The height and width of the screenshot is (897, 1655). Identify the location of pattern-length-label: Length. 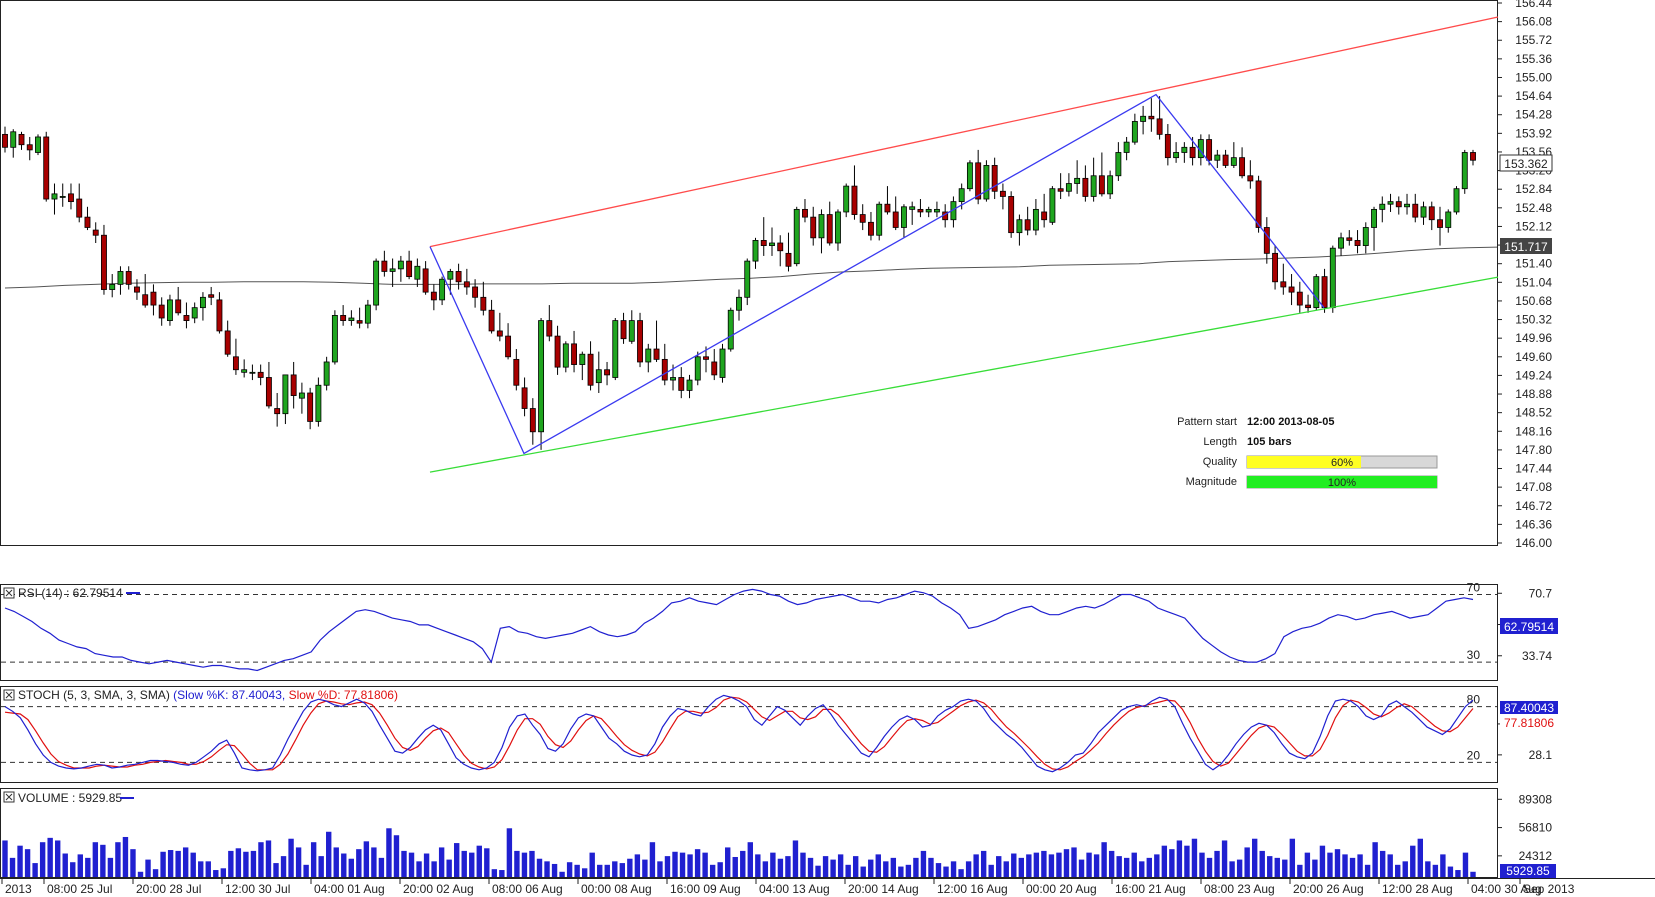
(1220, 442).